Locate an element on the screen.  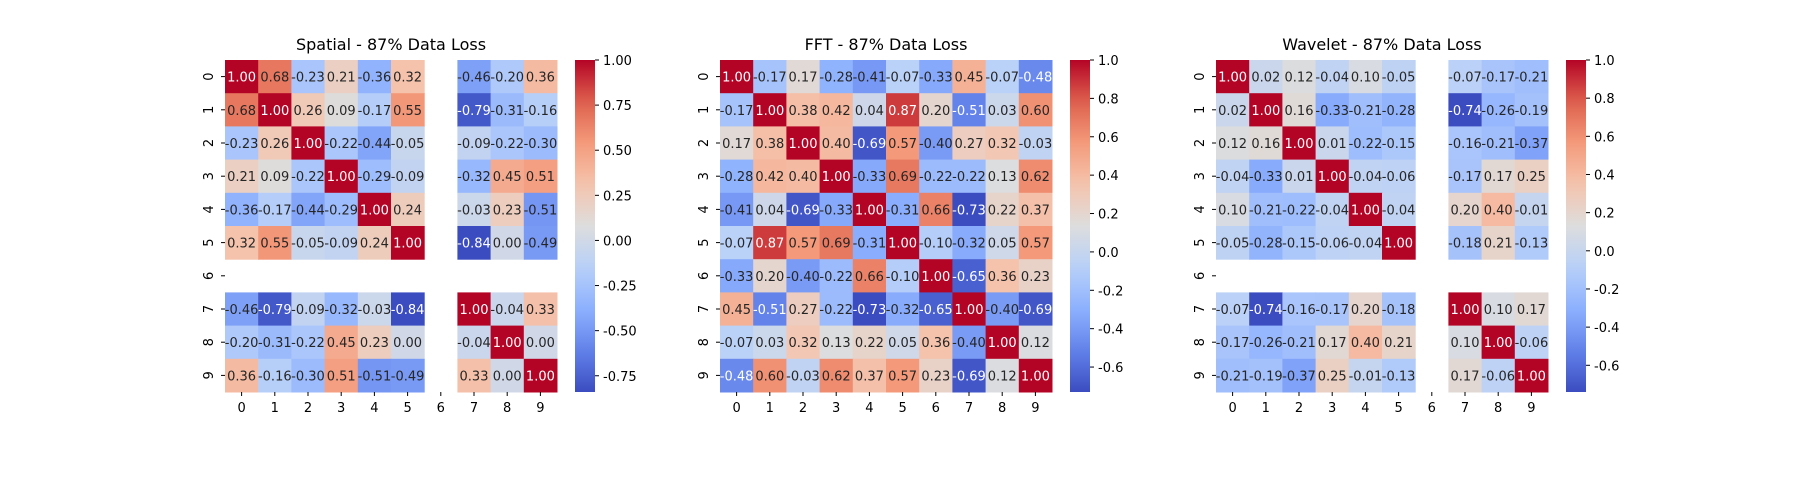
cell-value-label: 0.69 is located at coordinates (902, 177).